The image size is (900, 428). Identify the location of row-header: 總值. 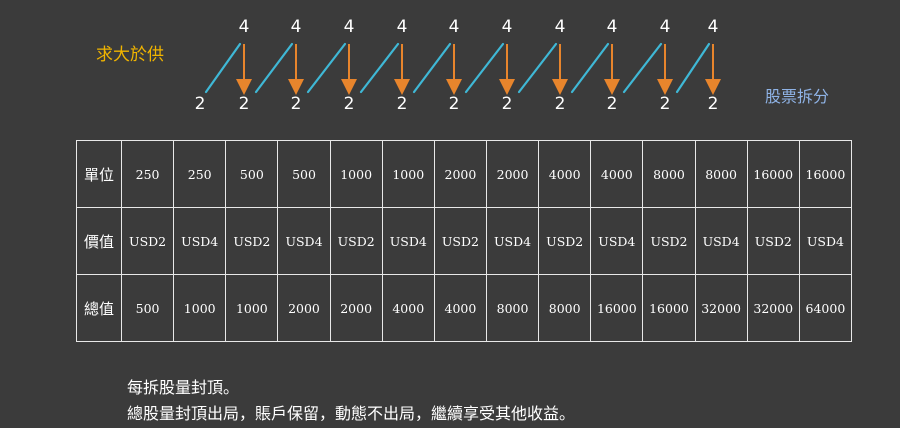
(99, 308).